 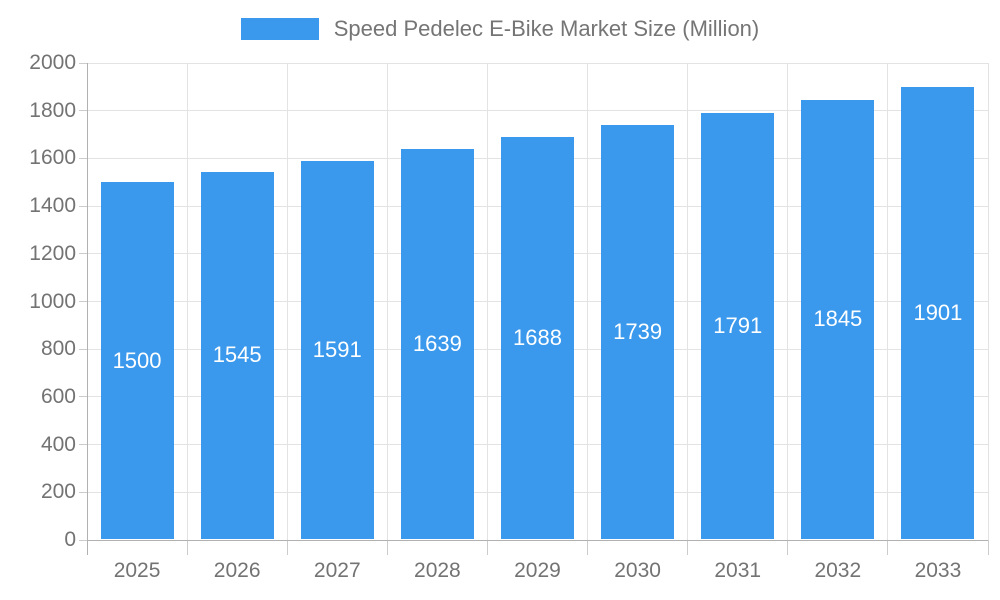 I want to click on bar-value-label: 1791, so click(x=738, y=325).